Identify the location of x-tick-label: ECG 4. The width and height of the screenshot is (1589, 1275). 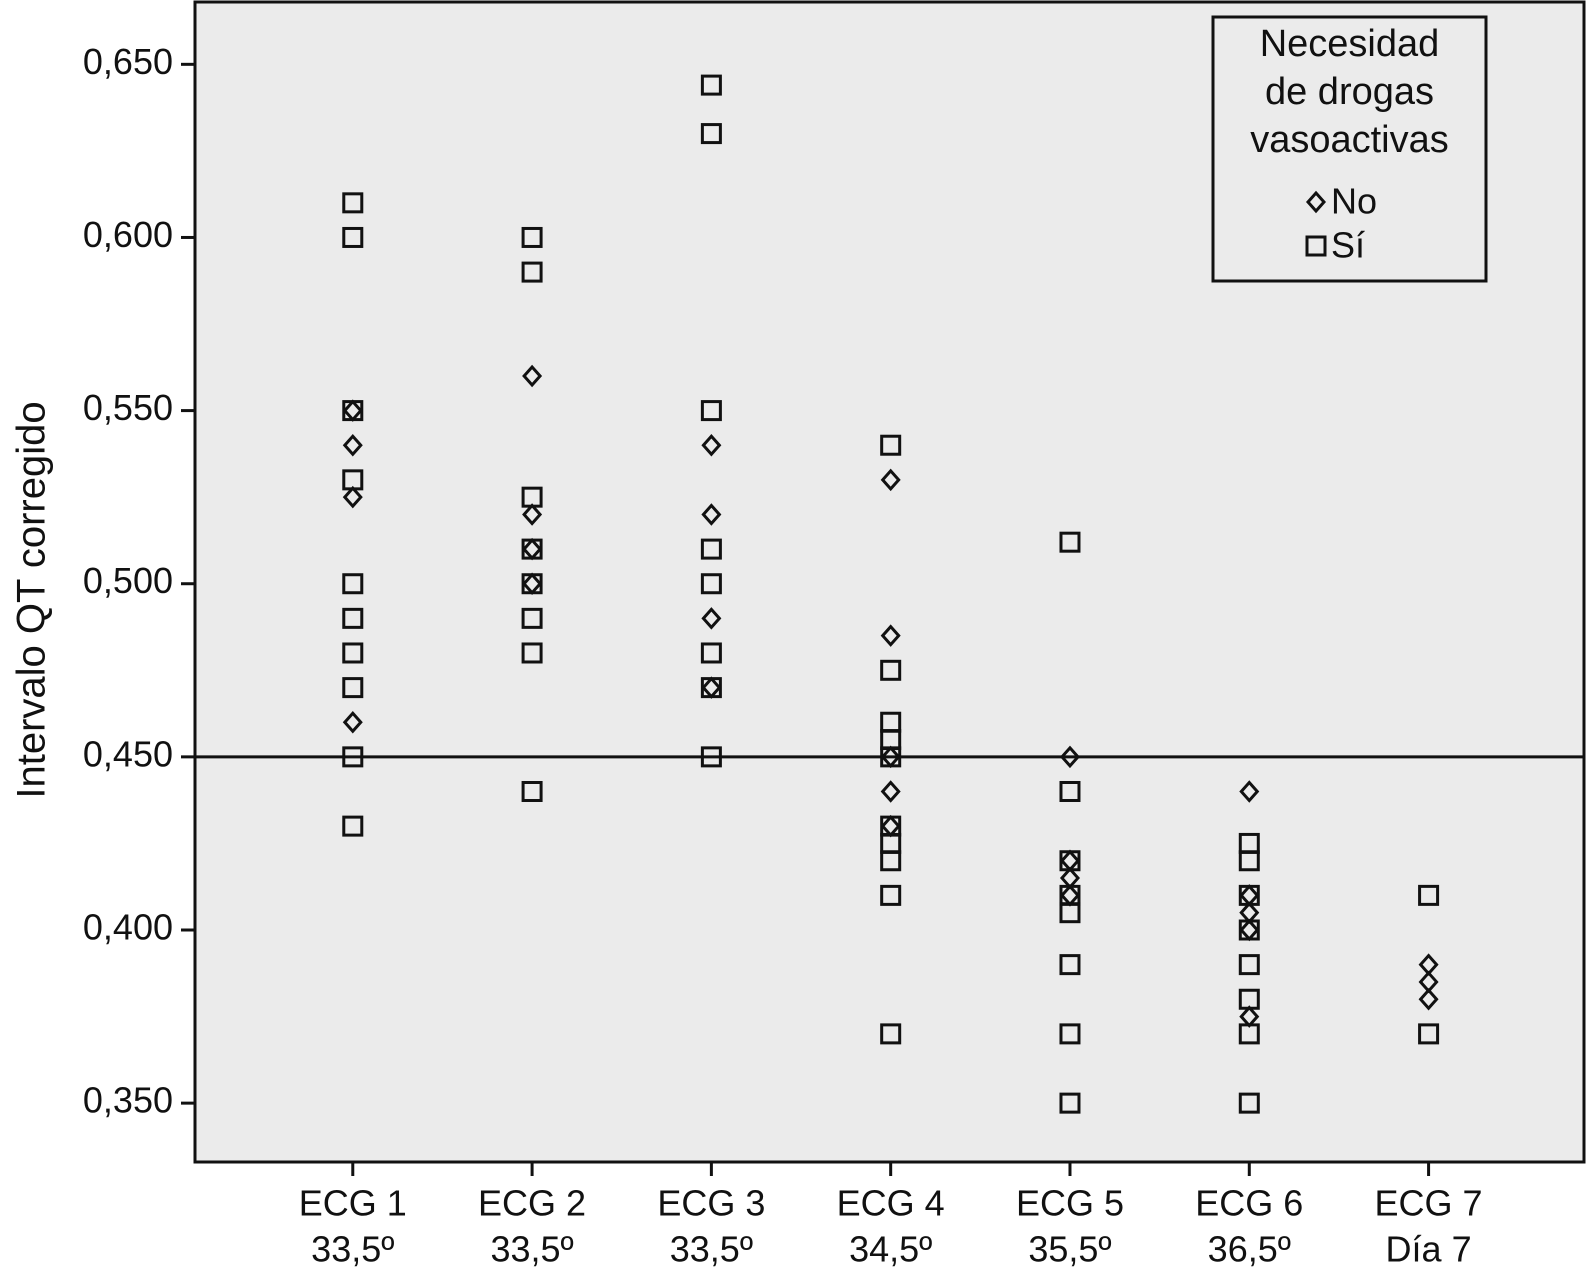
(891, 1203).